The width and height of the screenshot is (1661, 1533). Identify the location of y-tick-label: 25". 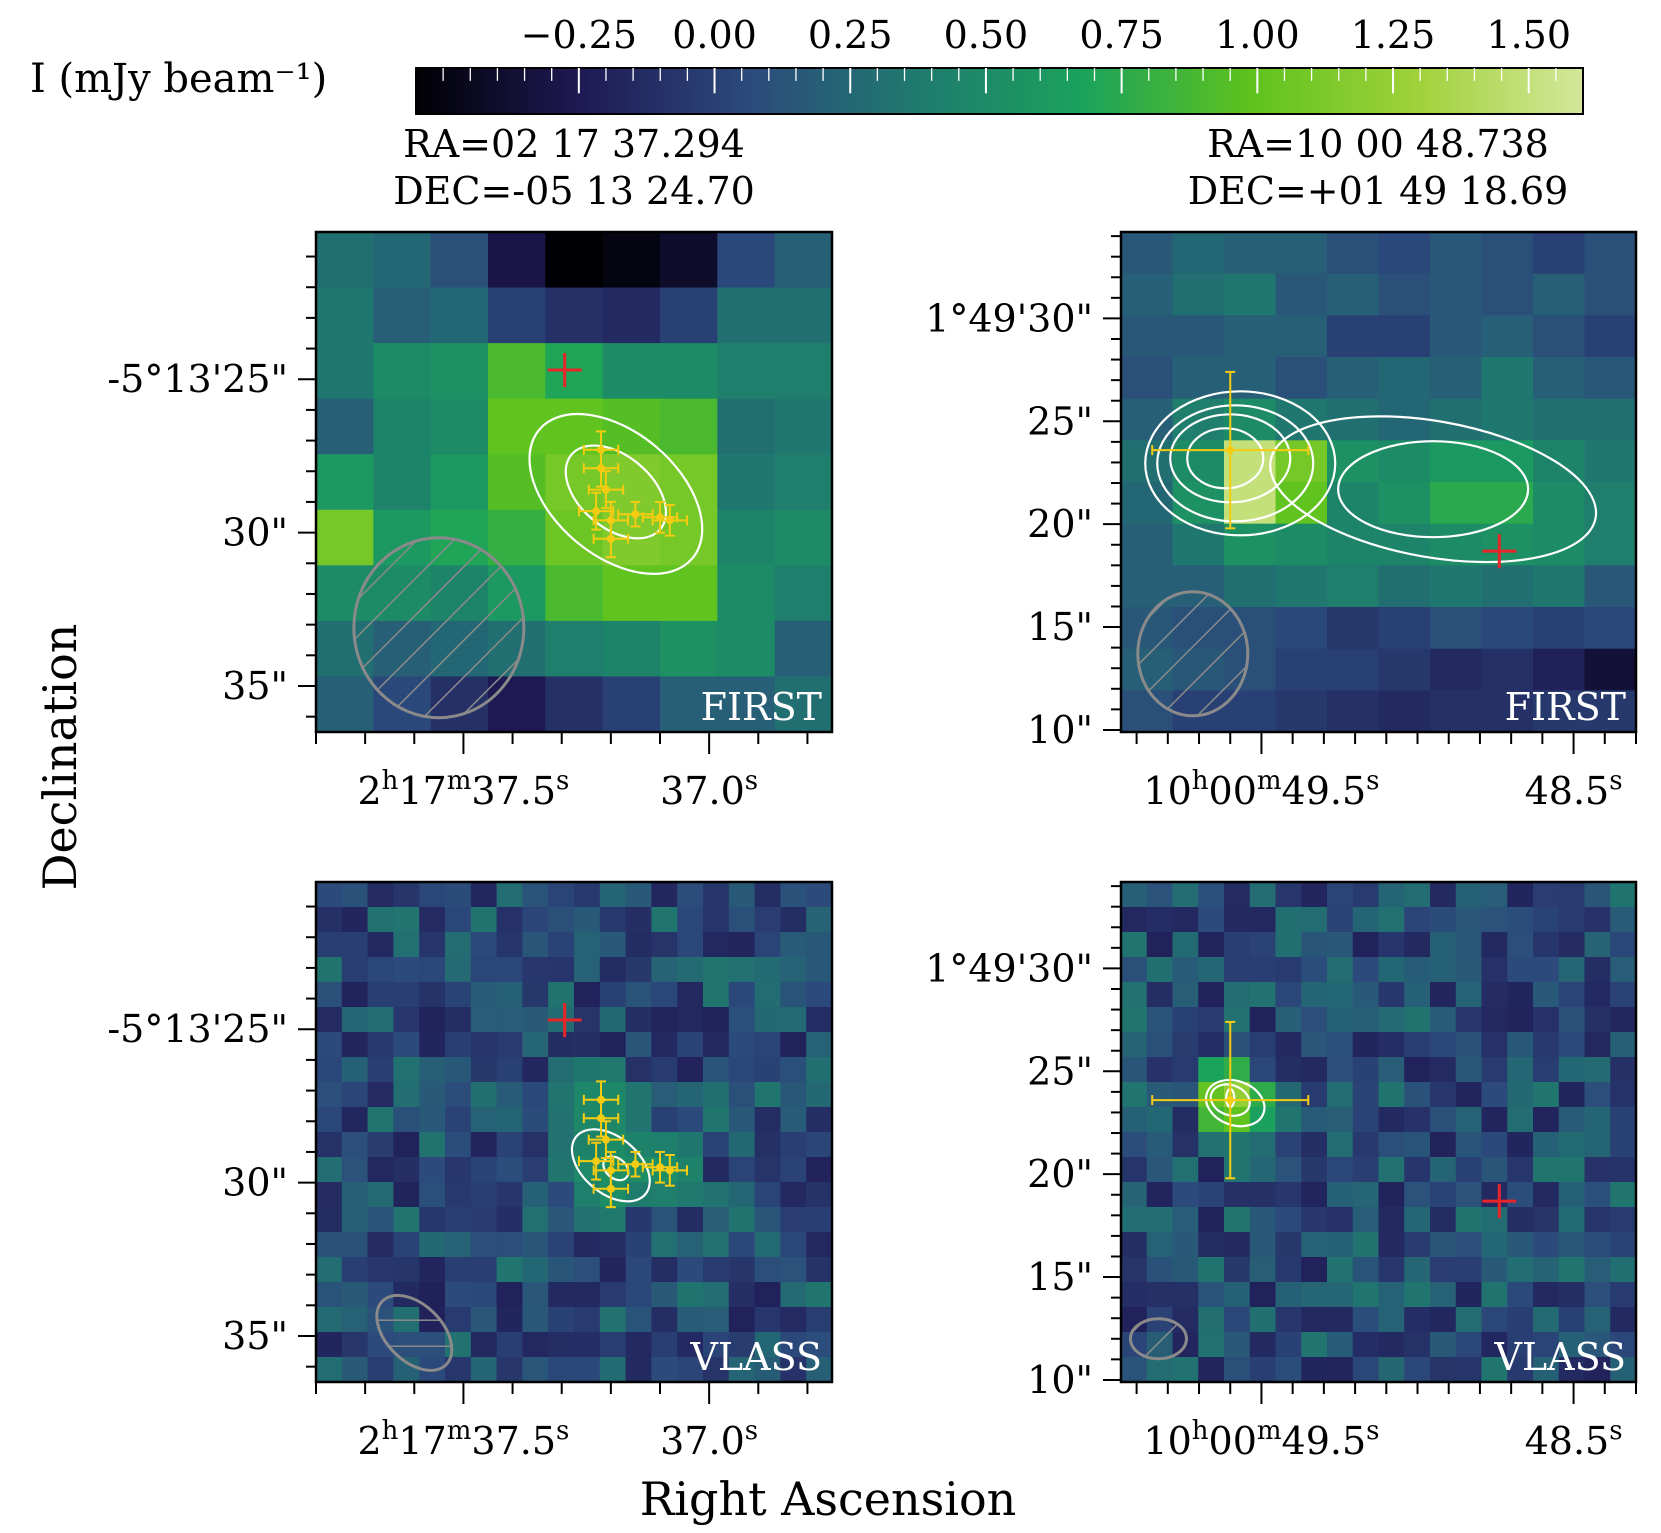
(1060, 421).